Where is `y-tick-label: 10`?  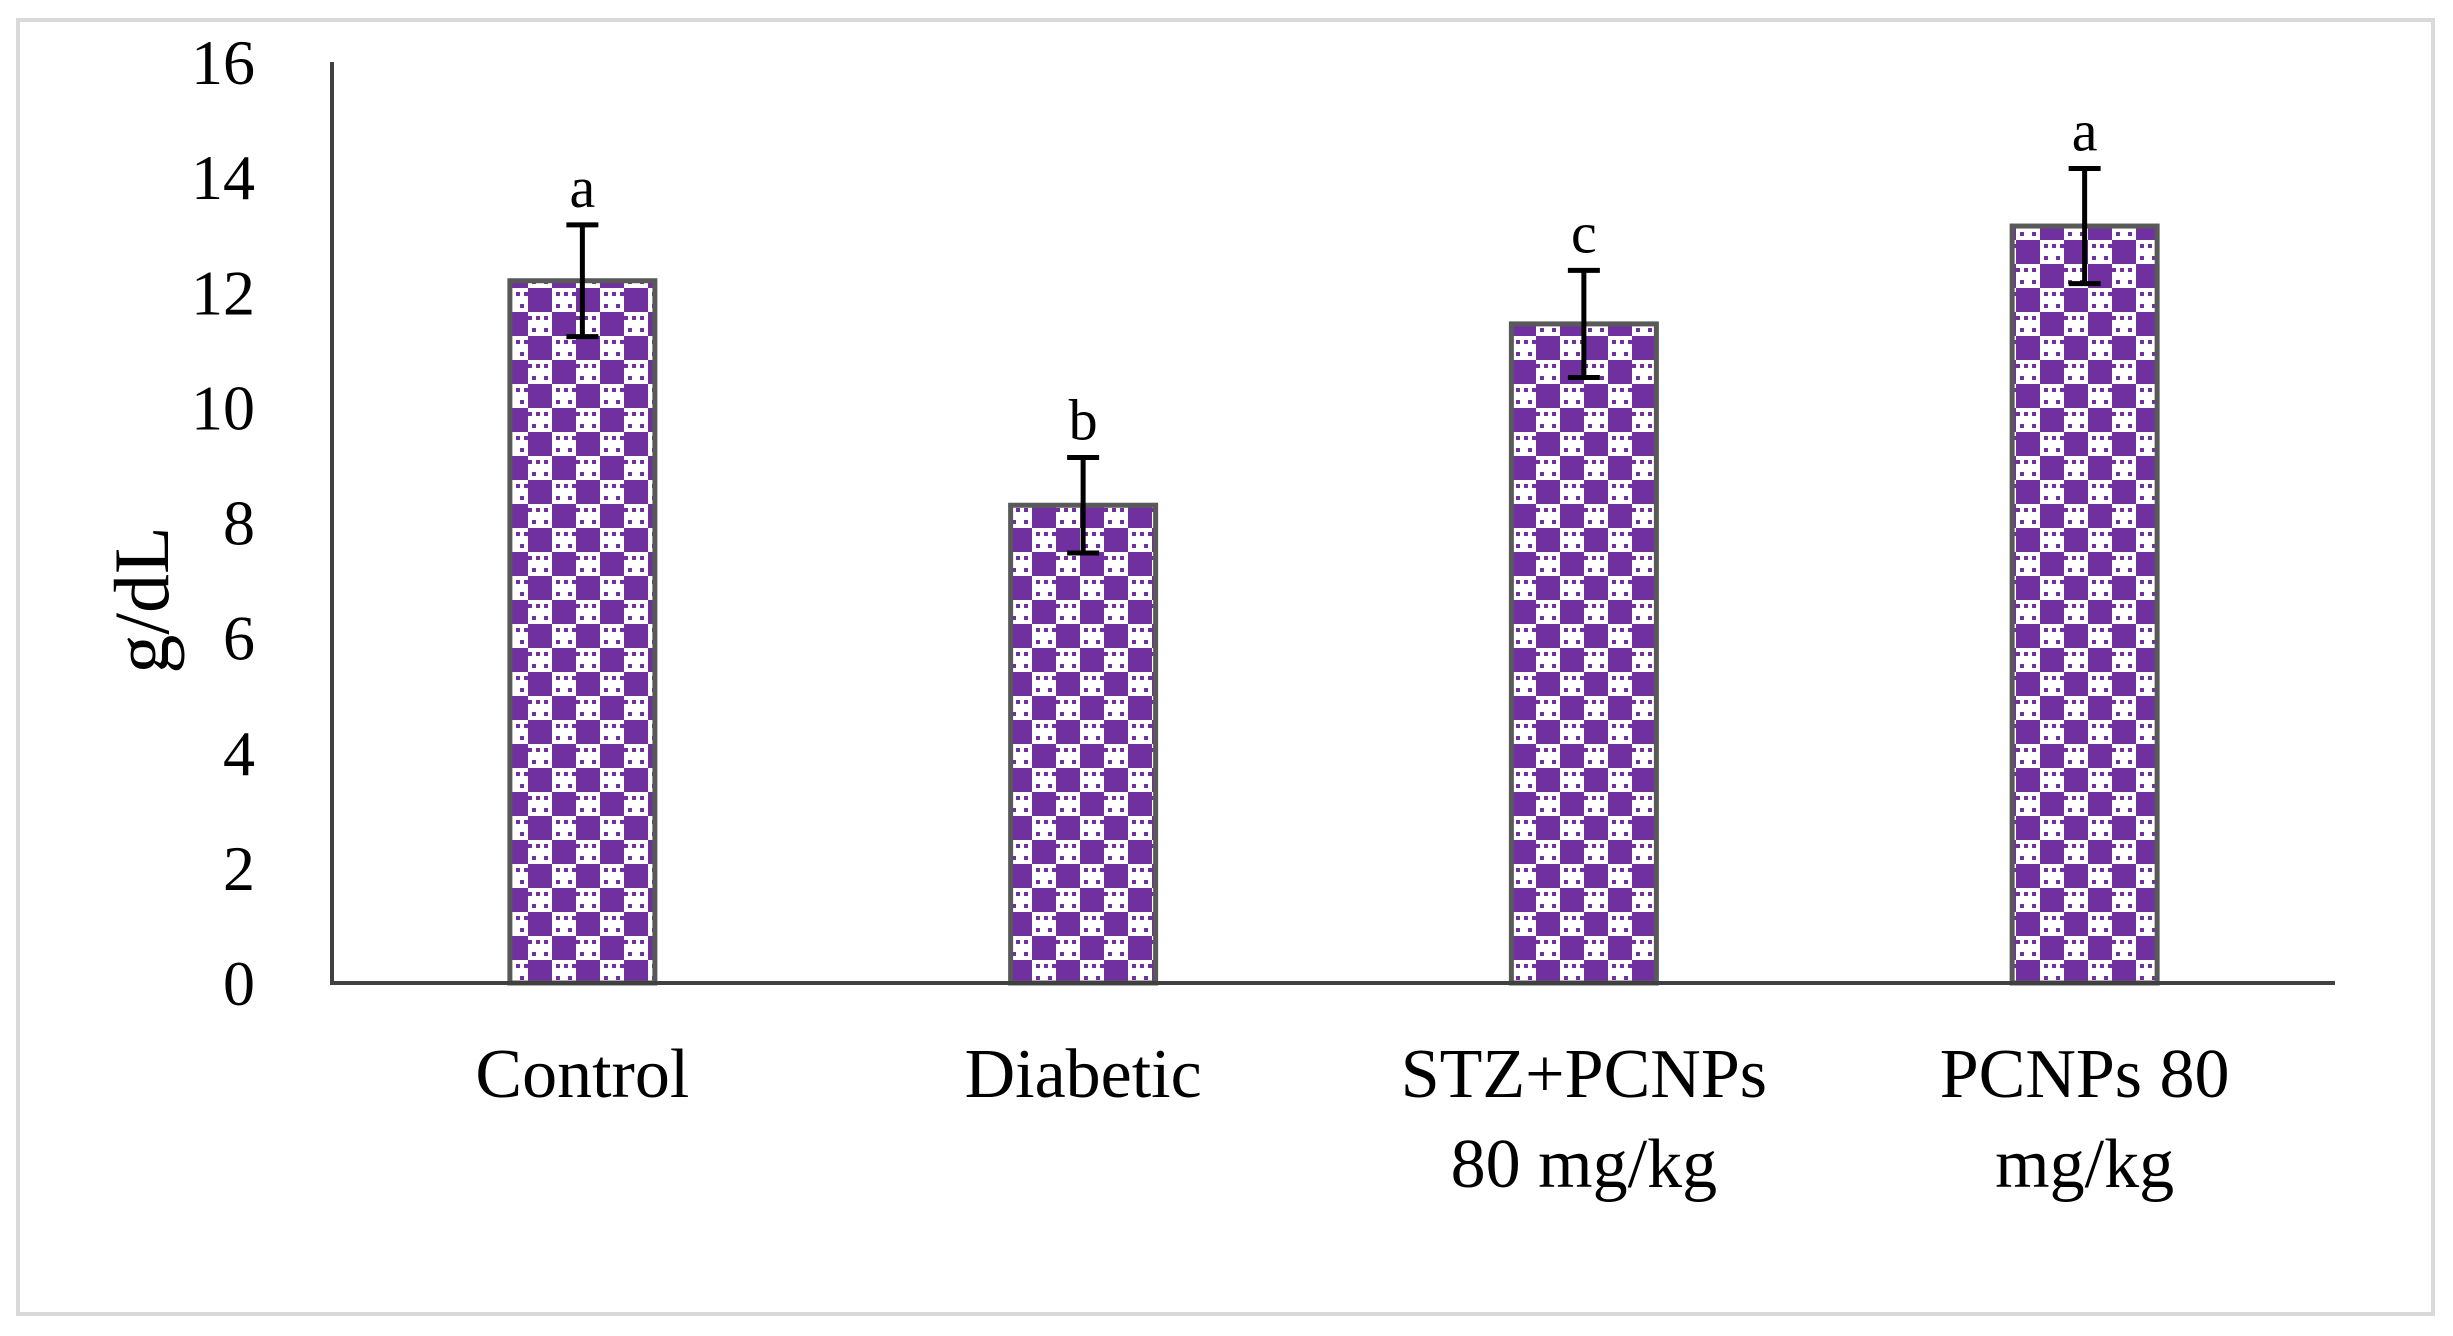
y-tick-label: 10 is located at coordinates (223, 407).